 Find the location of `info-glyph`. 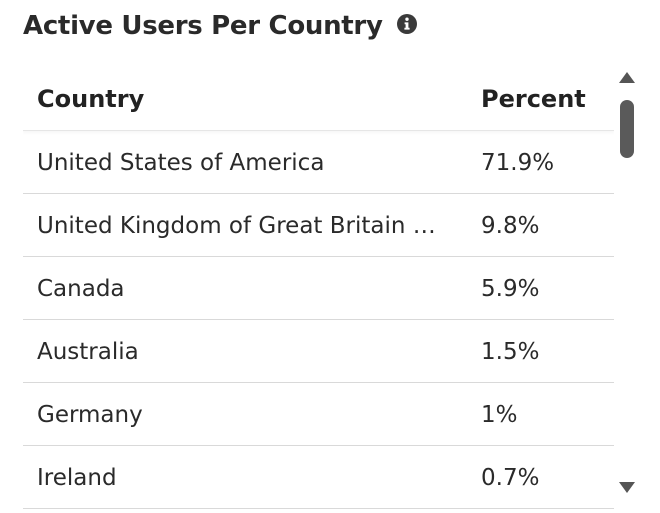

info-glyph is located at coordinates (407, 23).